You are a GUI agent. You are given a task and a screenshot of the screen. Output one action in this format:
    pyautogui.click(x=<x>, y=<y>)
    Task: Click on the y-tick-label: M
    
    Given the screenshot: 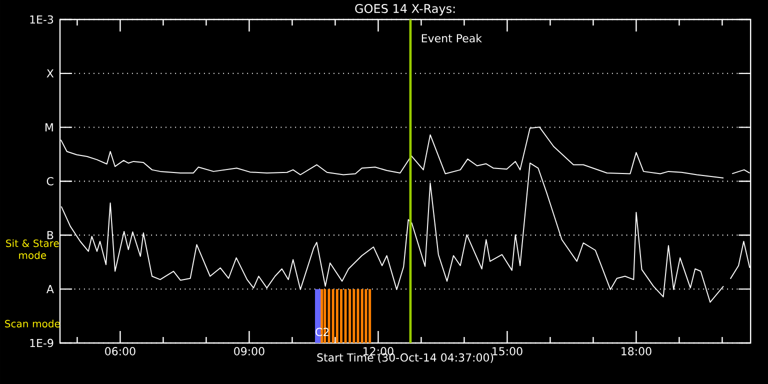 What is the action you would take?
    pyautogui.click(x=49, y=127)
    